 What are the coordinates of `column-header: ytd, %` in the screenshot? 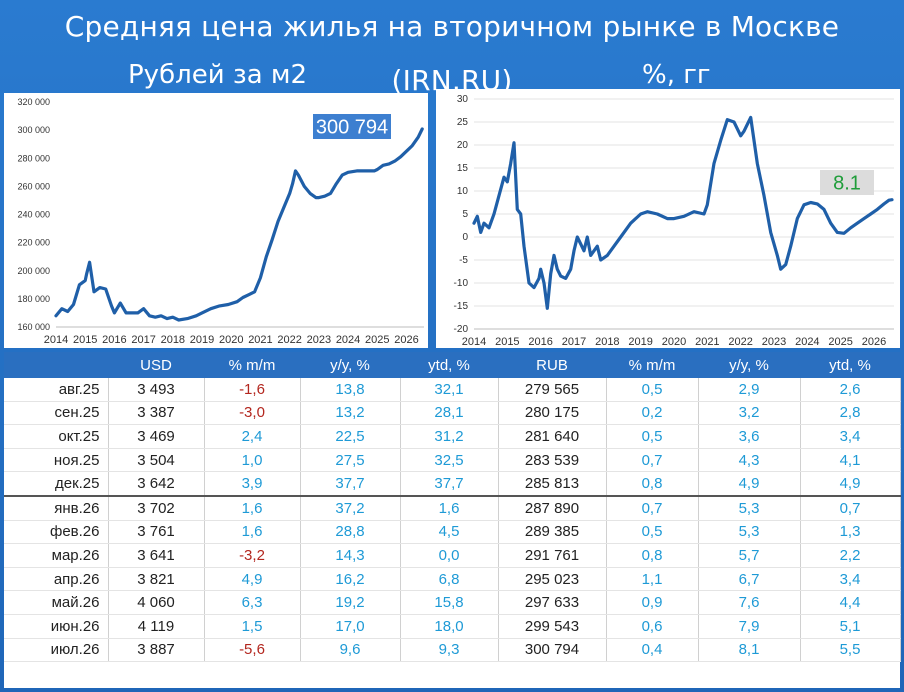 It's located at (850, 365).